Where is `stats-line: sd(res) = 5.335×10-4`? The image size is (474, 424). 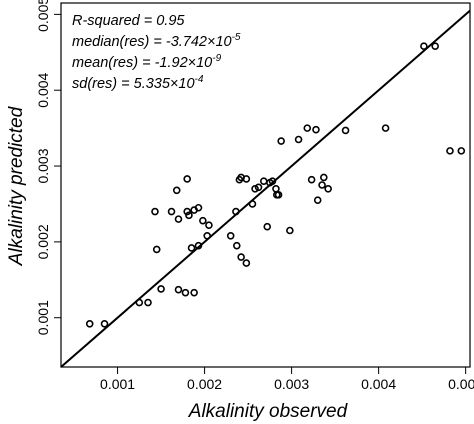
stats-line: sd(res) = 5.335×10-4 is located at coordinates (138, 83).